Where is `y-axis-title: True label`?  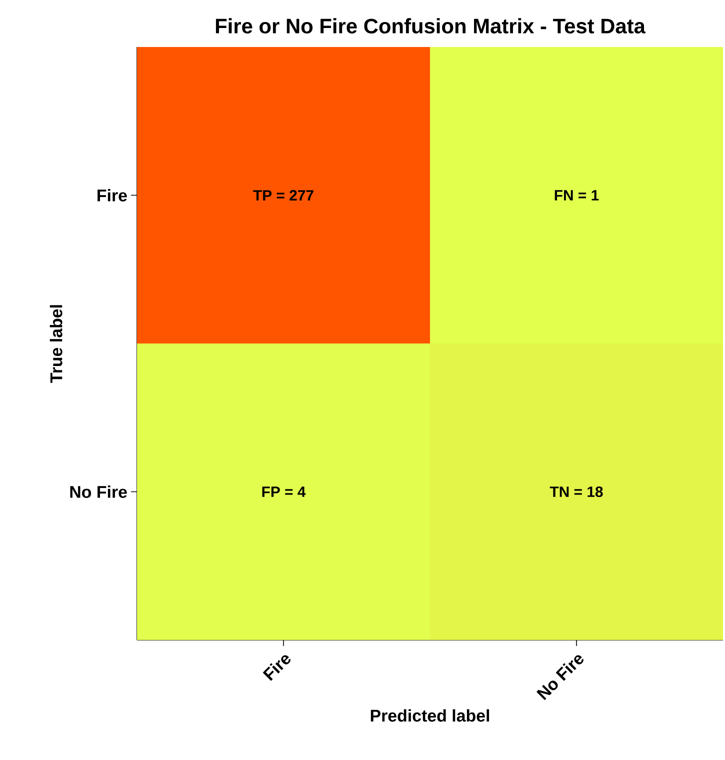
y-axis-title: True label is located at coordinates (56, 344).